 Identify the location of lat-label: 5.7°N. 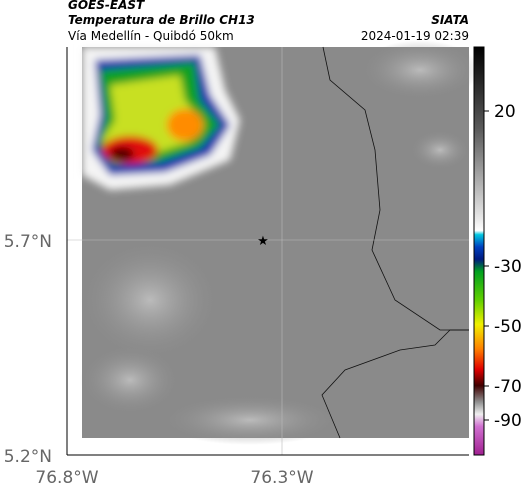
(28, 242).